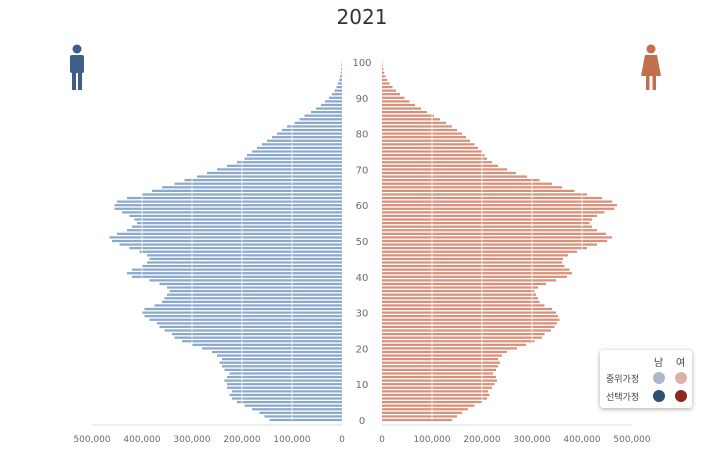 This screenshot has height=476, width=704. What do you see at coordinates (659, 378) in the screenshot?
I see `legend-dot-male-median` at bounding box center [659, 378].